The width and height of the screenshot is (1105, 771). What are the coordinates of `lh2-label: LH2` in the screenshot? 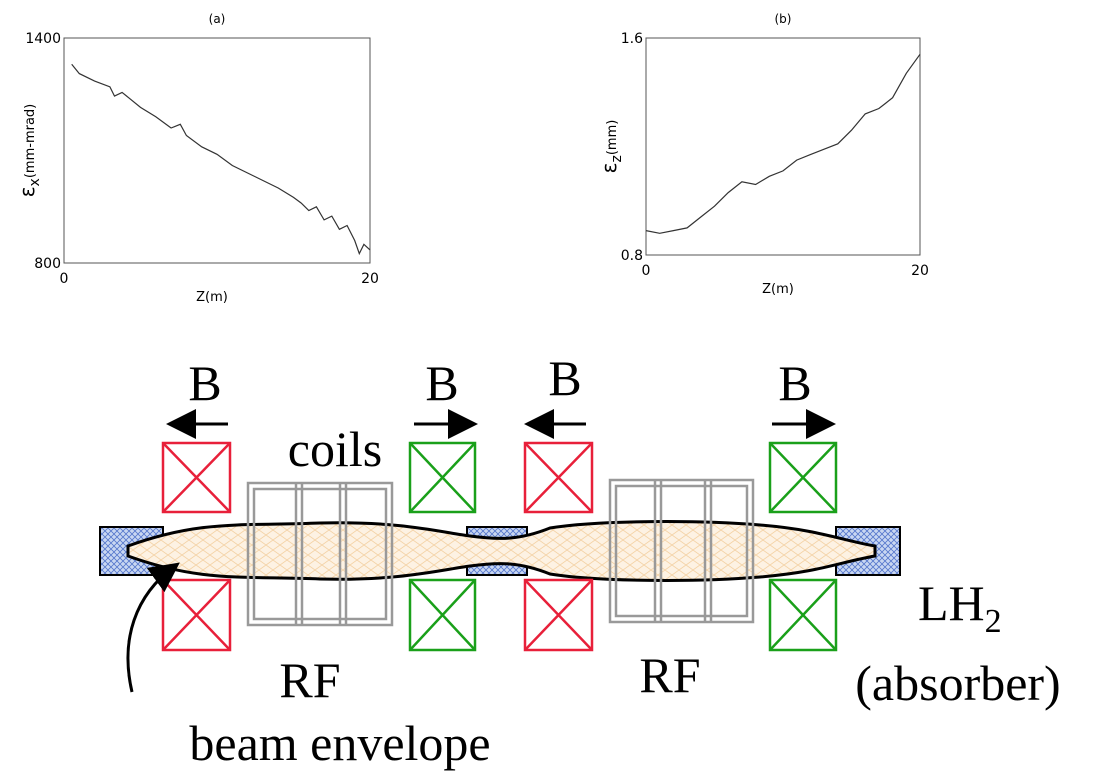 It's located at (960, 607).